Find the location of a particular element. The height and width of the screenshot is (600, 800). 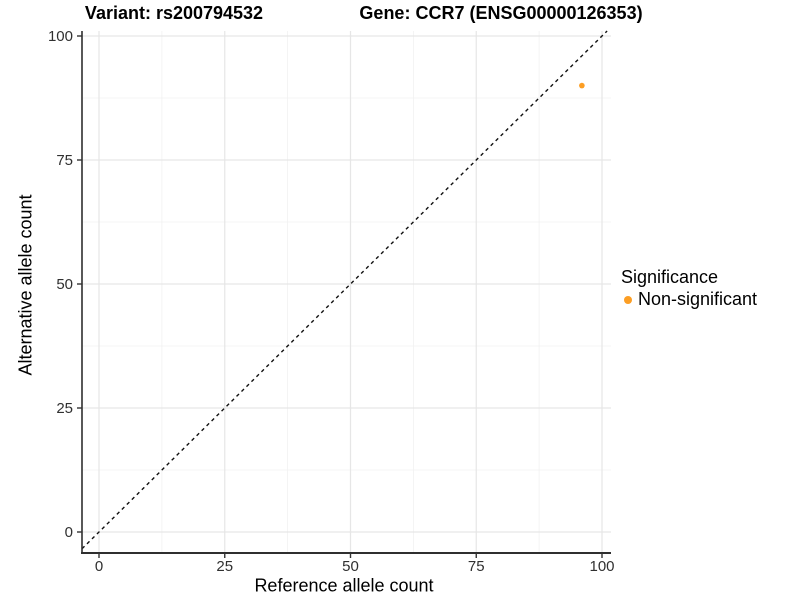

legend: Significance Non-significant is located at coordinates (689, 288).